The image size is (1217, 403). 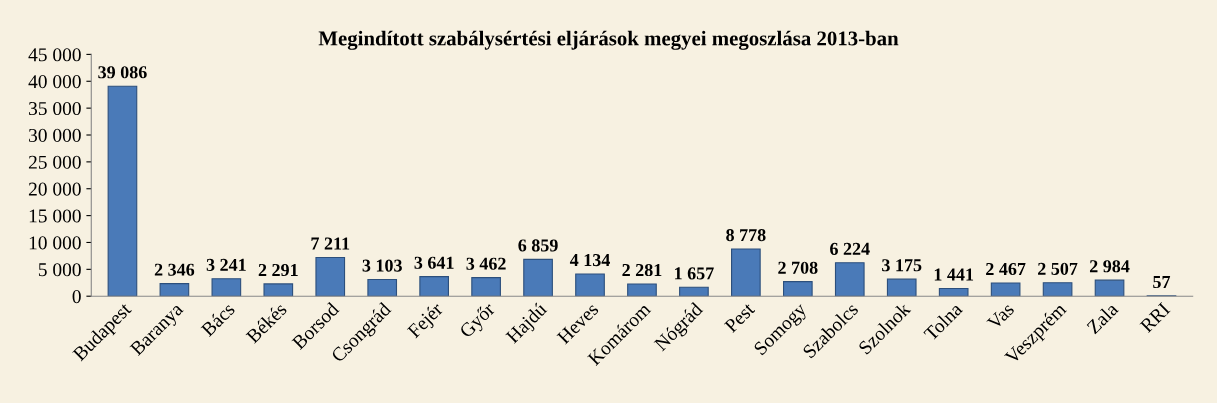 I want to click on data-label: 2 467, so click(x=1006, y=269).